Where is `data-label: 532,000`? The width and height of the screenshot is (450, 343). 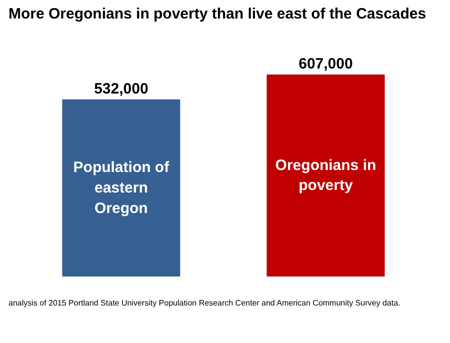 data-label: 532,000 is located at coordinates (121, 89).